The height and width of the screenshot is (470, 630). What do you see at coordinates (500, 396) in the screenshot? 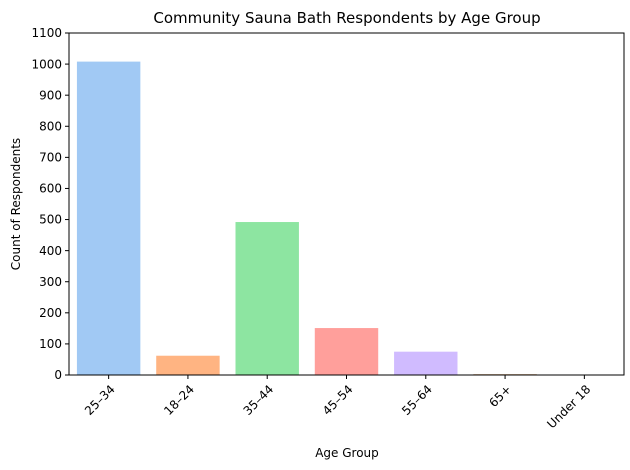
I see `x-tick-label-5: 65+` at bounding box center [500, 396].